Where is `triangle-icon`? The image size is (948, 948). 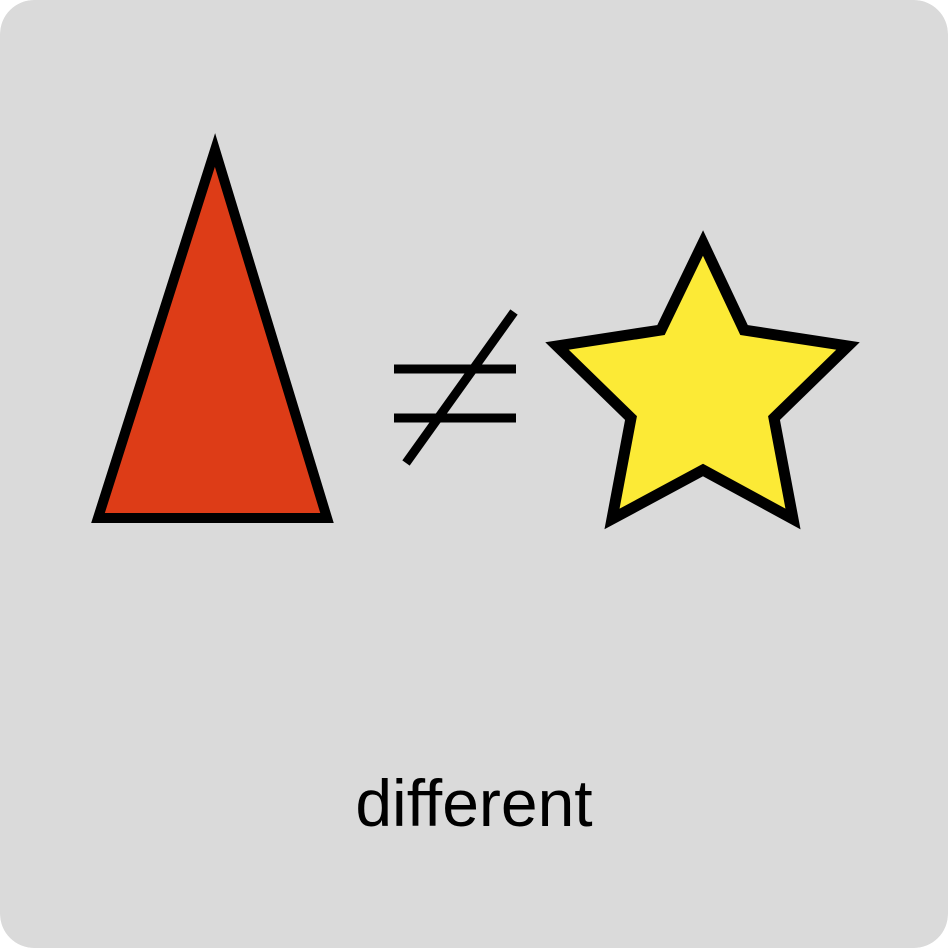
triangle-icon is located at coordinates (212, 328).